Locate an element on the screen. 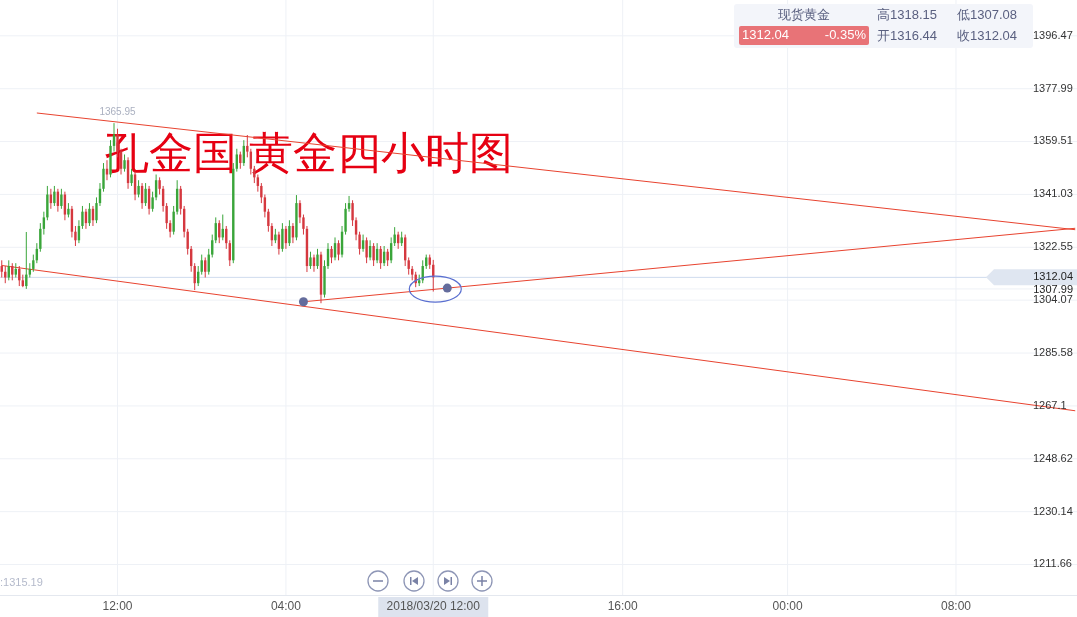 Image resolution: width=1077 pixels, height=617 pixels. y-tick-label: 1377.99 is located at coordinates (1053, 87).